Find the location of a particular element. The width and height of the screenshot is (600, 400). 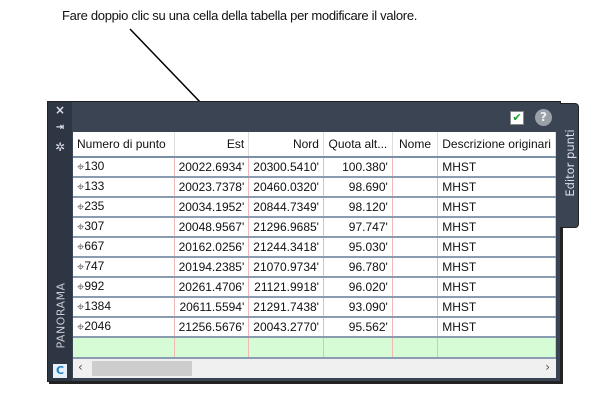

cell-value: 992 is located at coordinates (94, 286).